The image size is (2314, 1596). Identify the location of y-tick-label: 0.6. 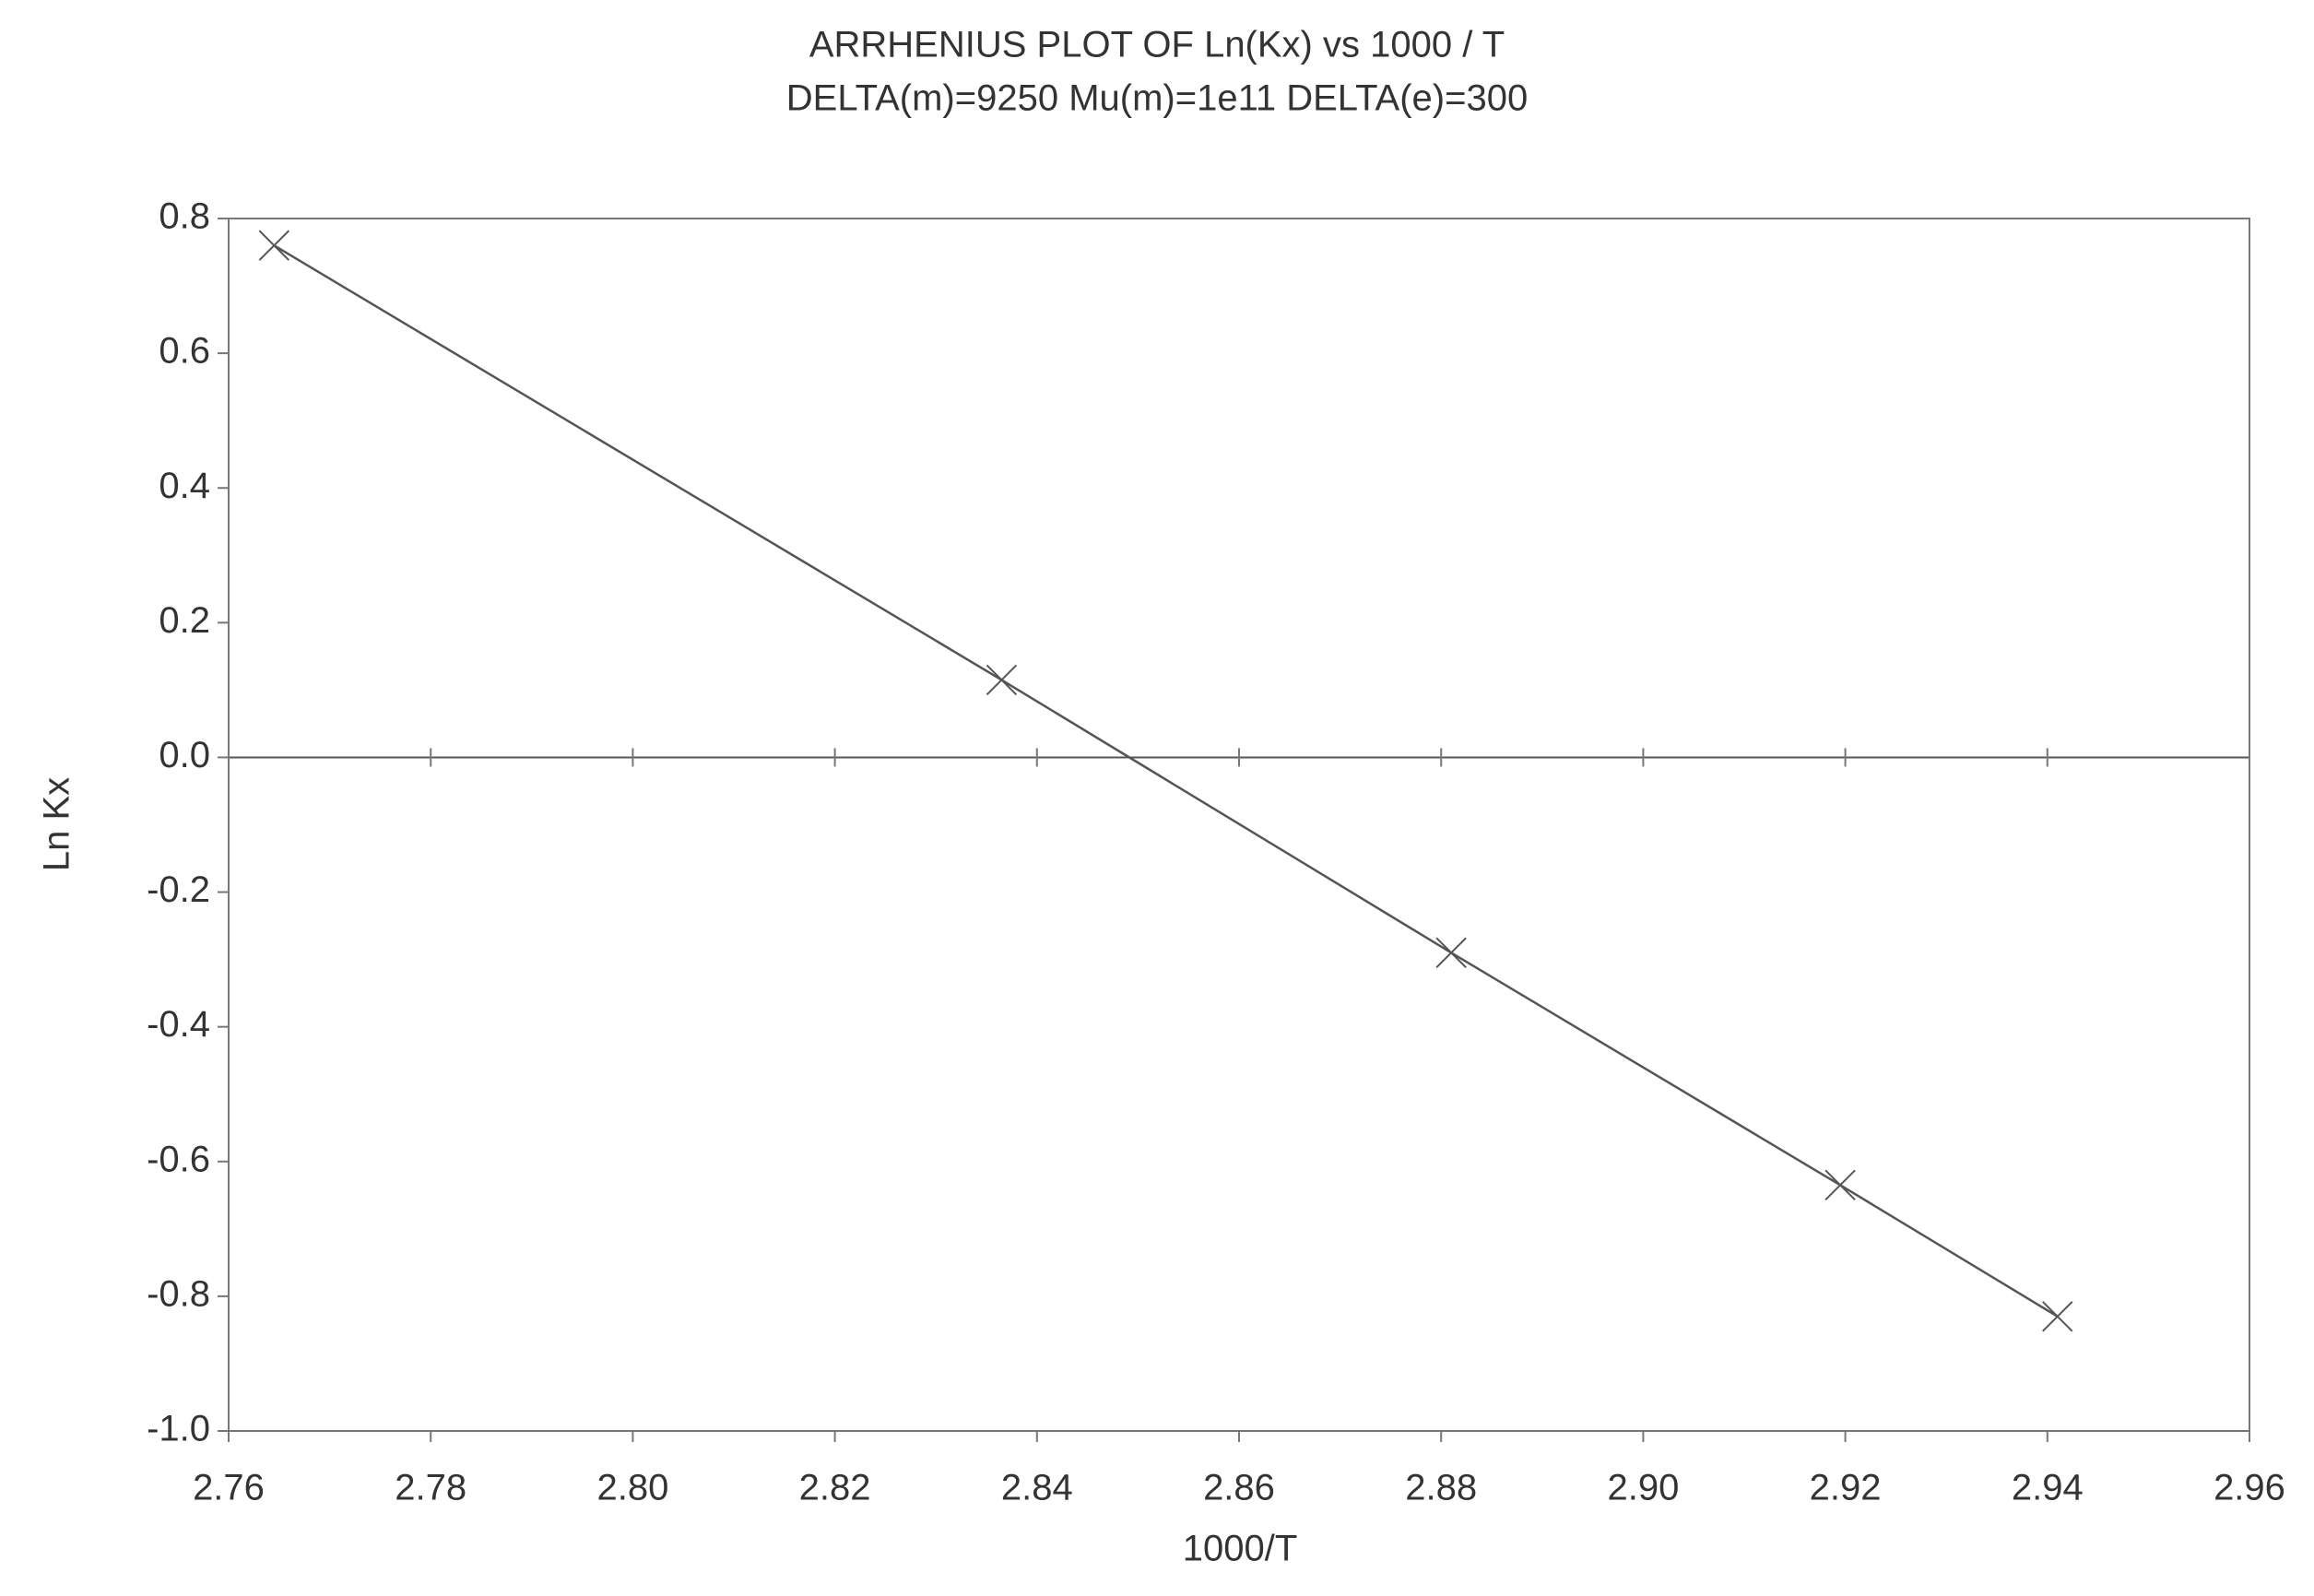
(184, 351).